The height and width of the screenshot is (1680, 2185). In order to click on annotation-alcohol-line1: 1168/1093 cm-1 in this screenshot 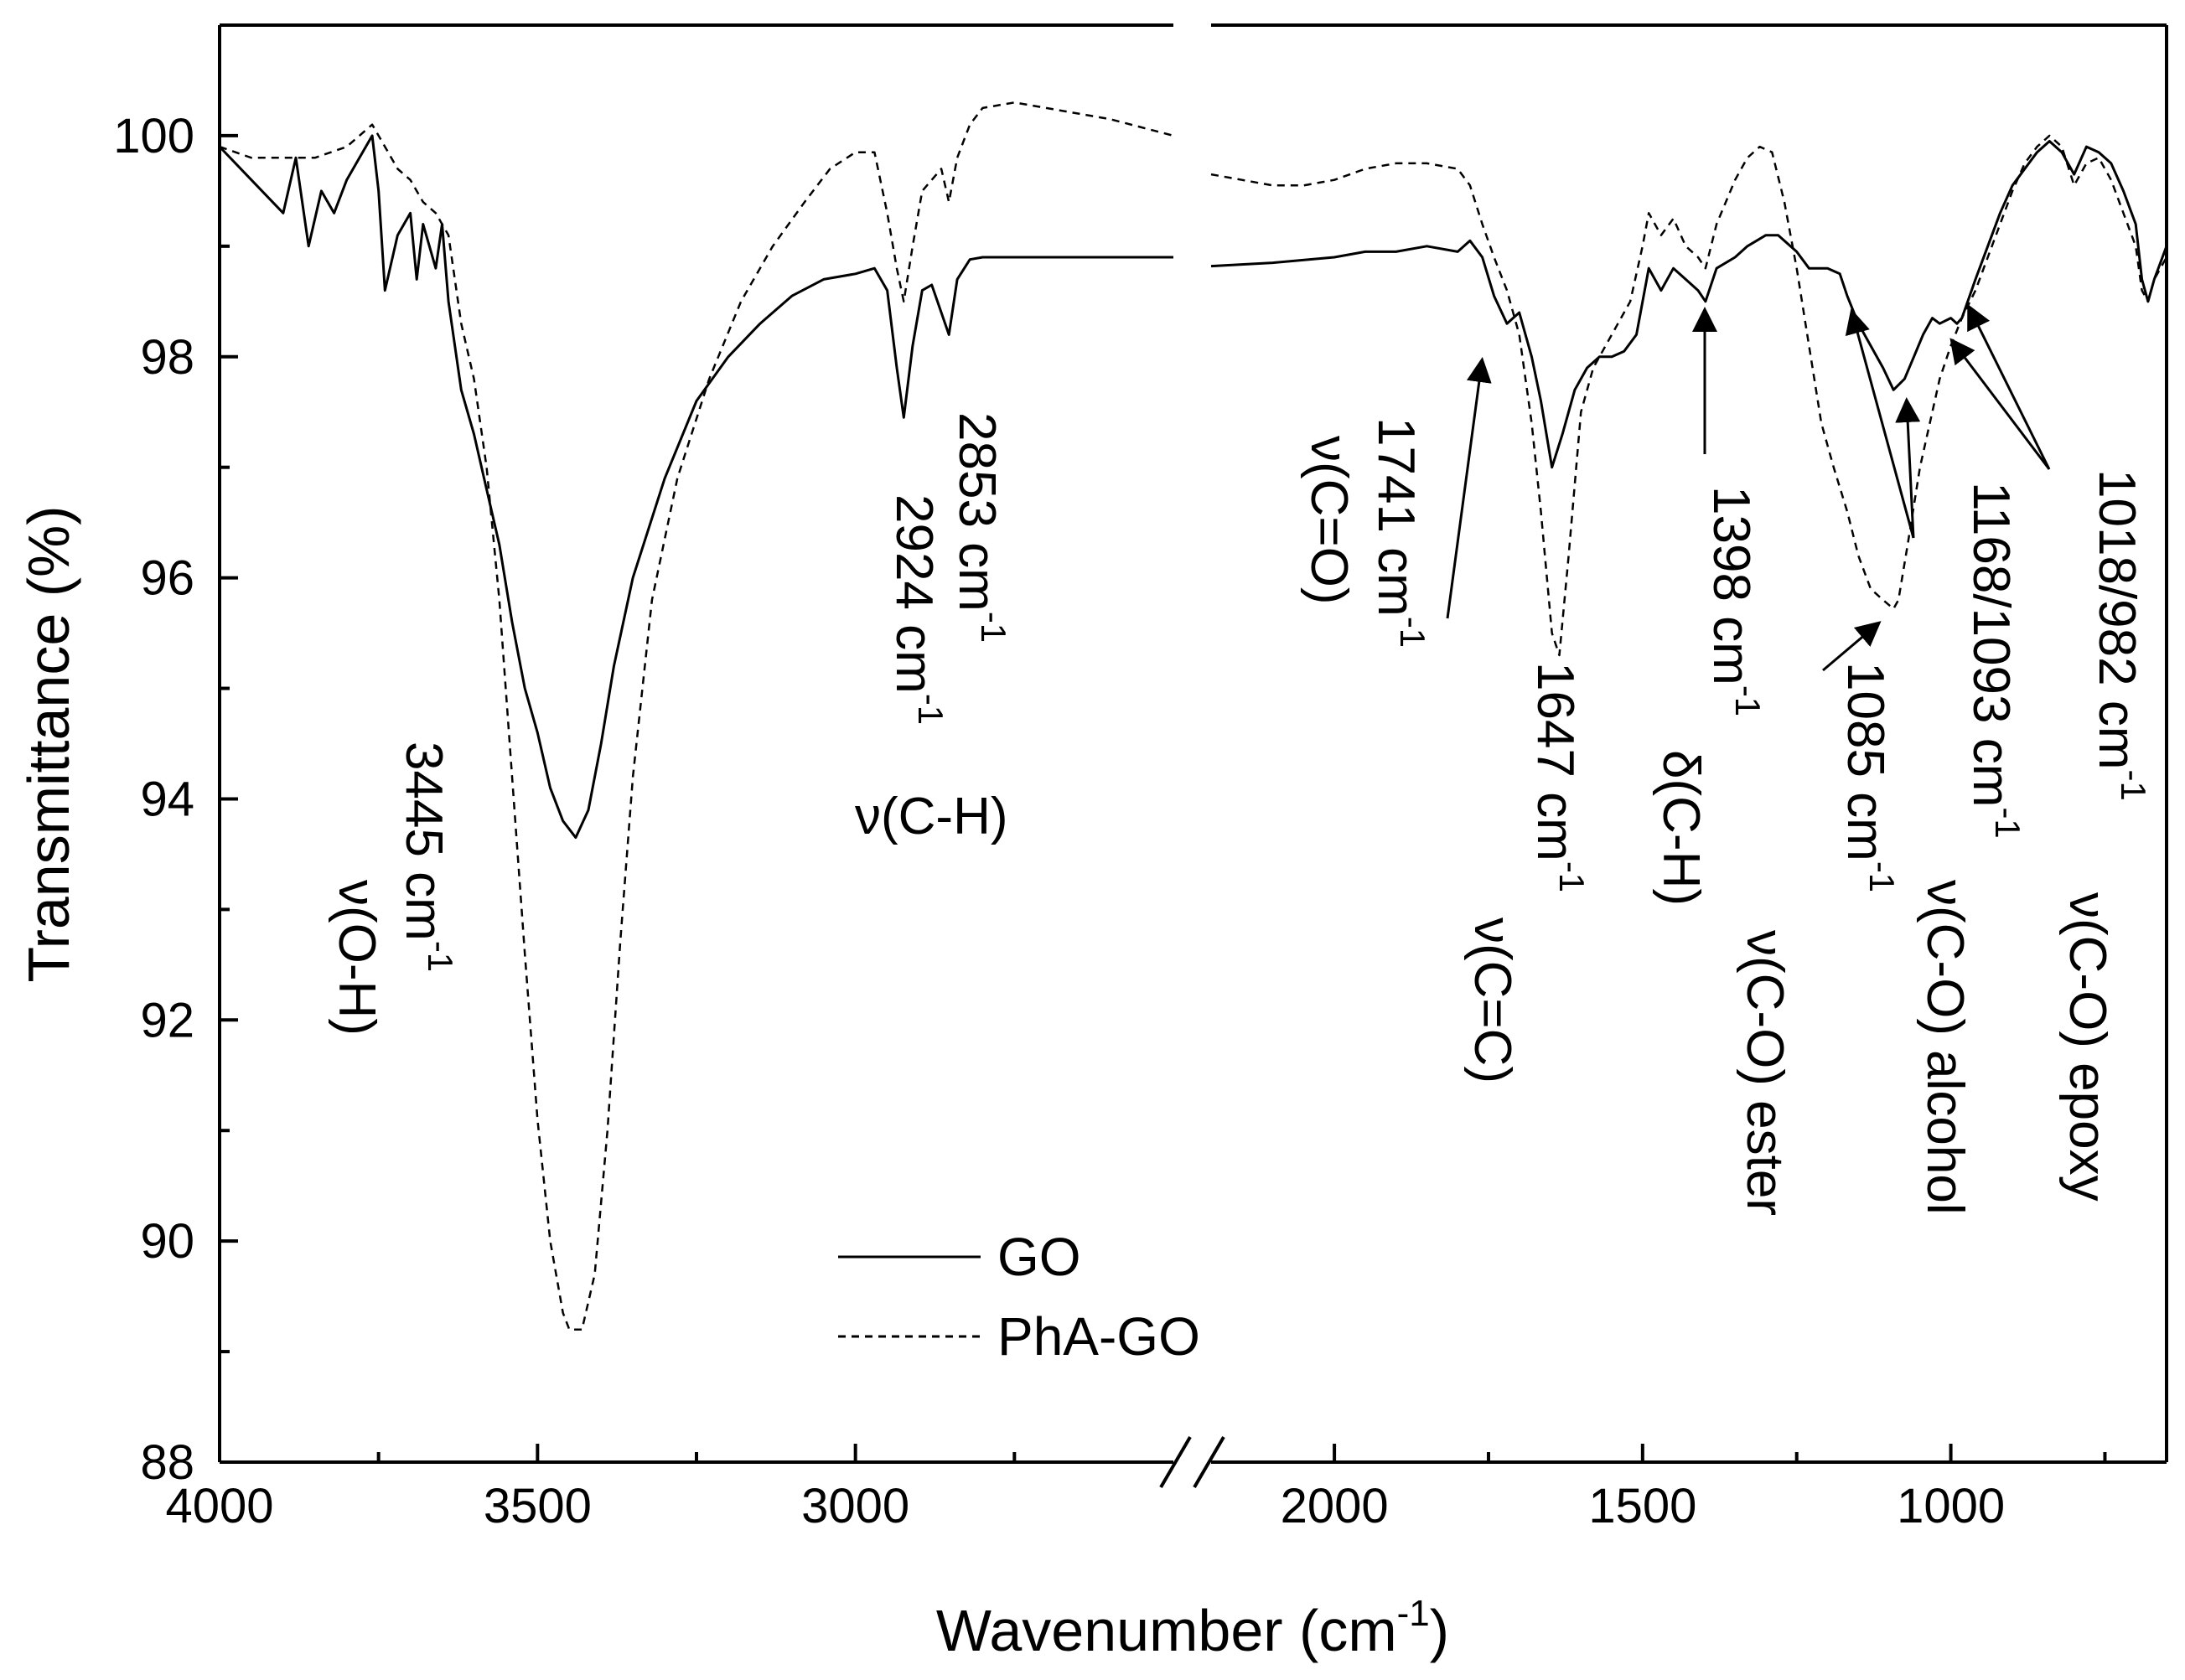, I will do `click(1995, 660)`.